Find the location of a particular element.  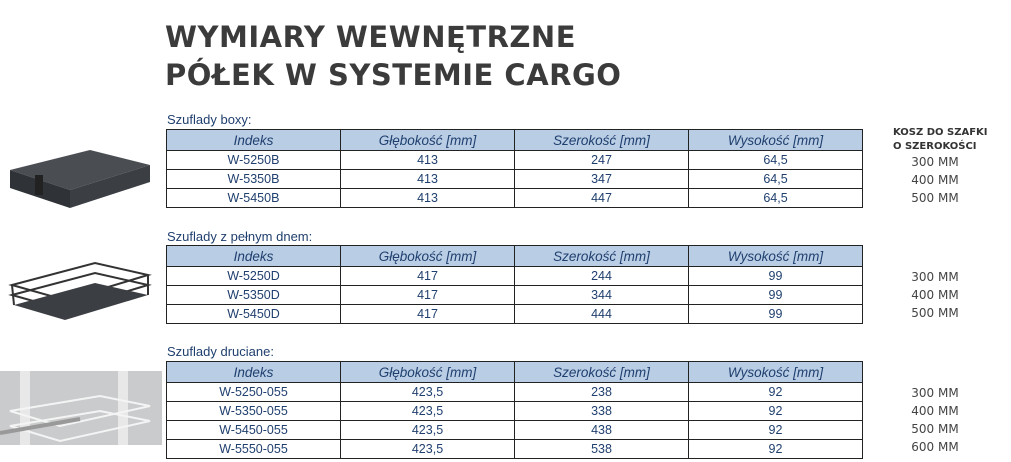

table-row: W-5250-055 423,5 238 92 is located at coordinates (514, 392).